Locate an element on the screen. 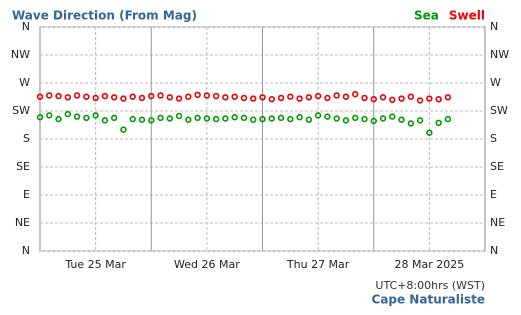 The height and width of the screenshot is (315, 521). x-tick-label: 28 Mar 2025 is located at coordinates (430, 264).